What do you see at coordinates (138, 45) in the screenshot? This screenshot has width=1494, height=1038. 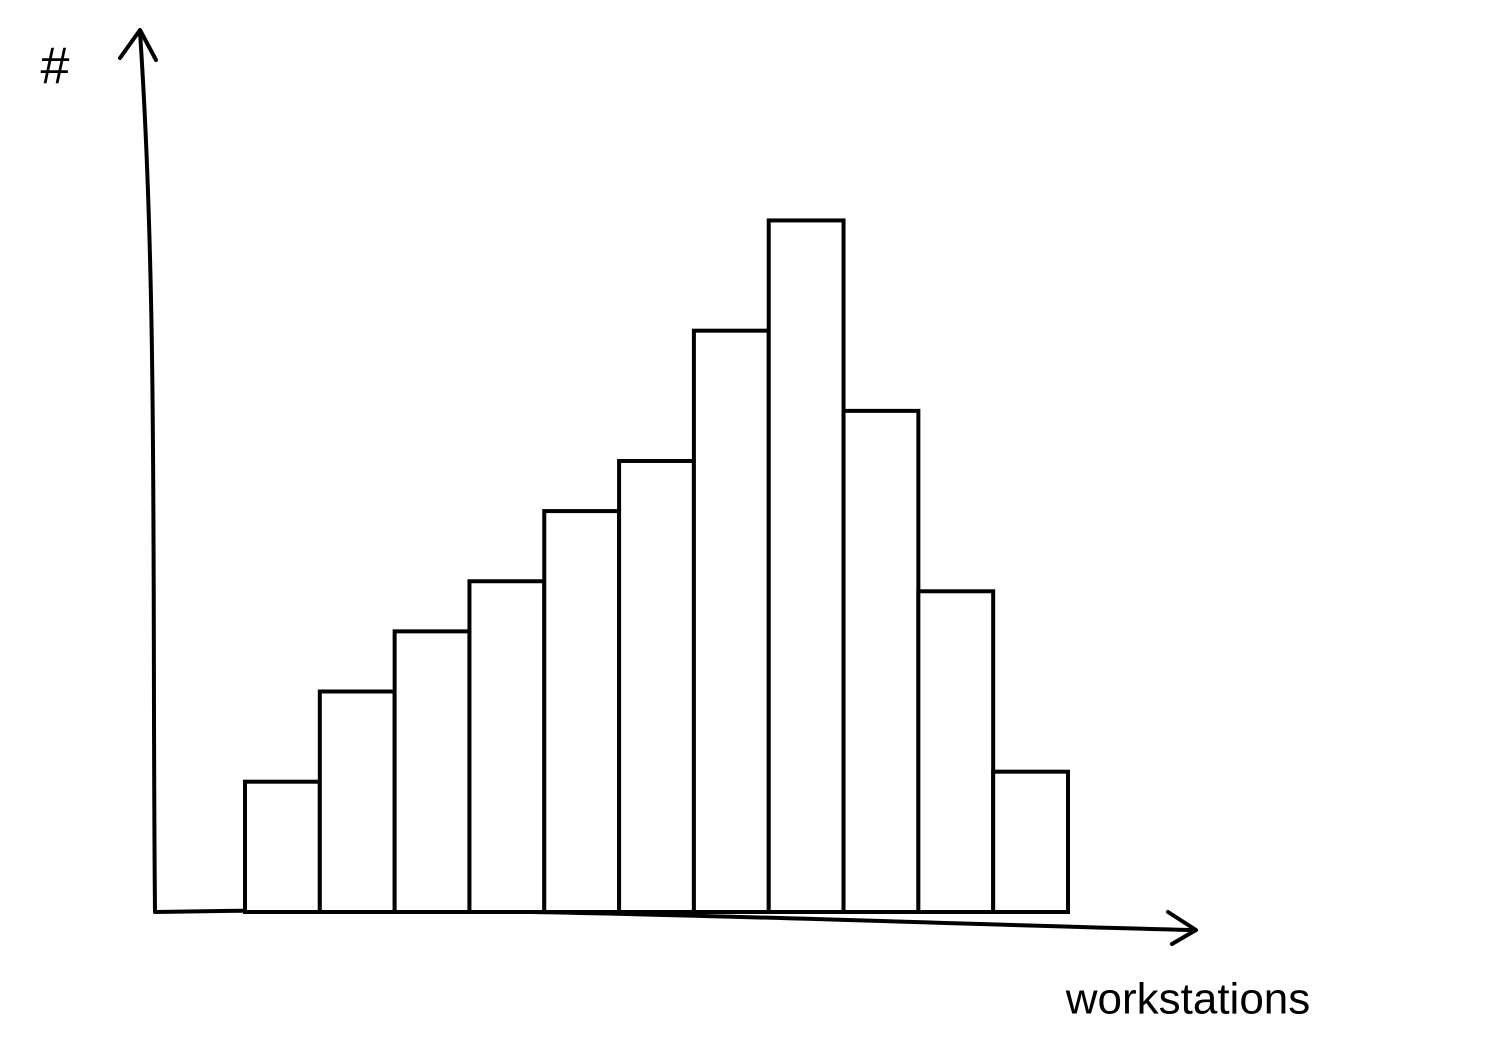 I see `y-axis-arrow` at bounding box center [138, 45].